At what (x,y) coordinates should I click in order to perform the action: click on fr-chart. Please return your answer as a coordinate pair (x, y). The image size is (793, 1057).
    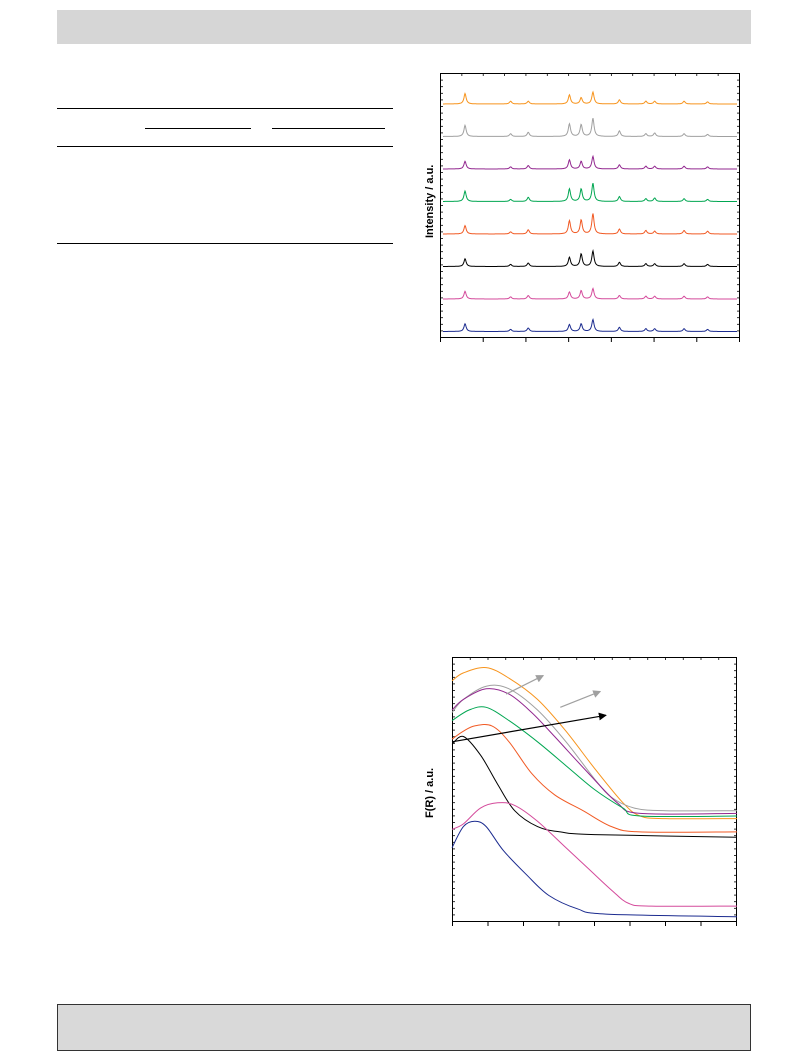
    Looking at the image, I should click on (594, 791).